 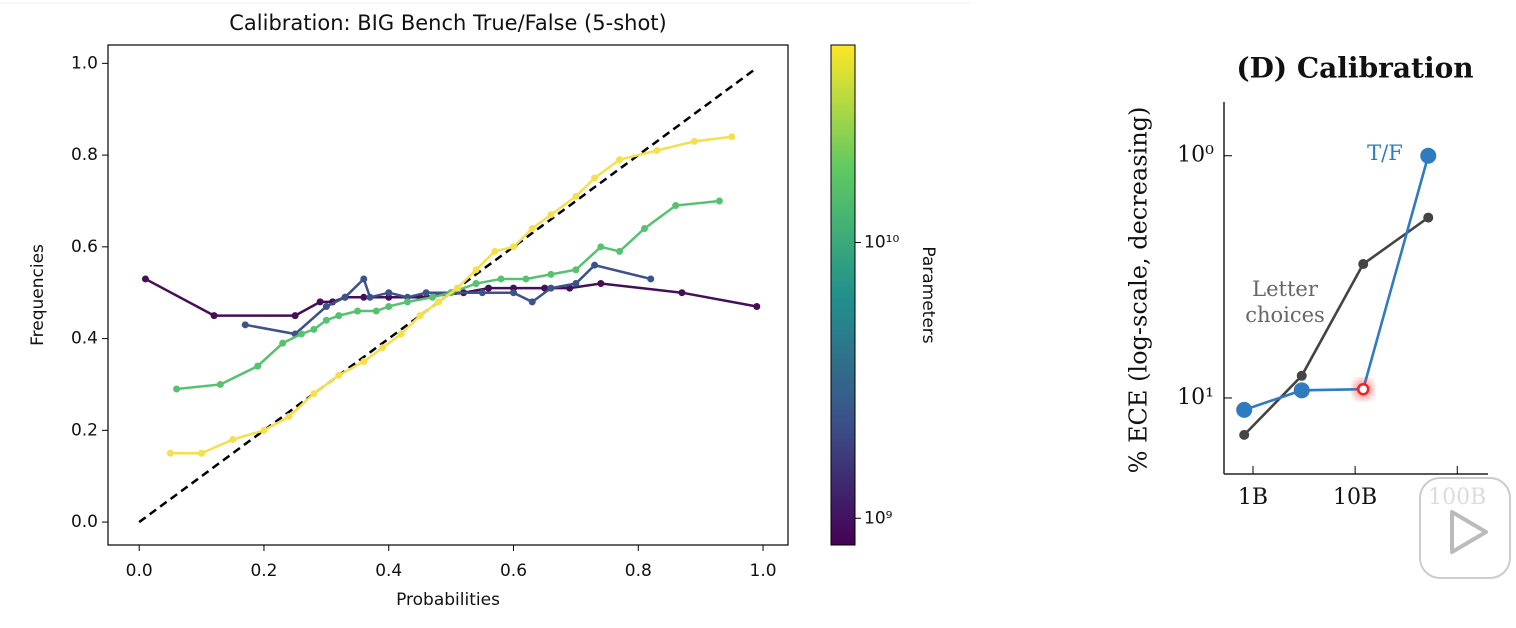 What do you see at coordinates (388, 571) in the screenshot?
I see `x-tick-label: 0.4` at bounding box center [388, 571].